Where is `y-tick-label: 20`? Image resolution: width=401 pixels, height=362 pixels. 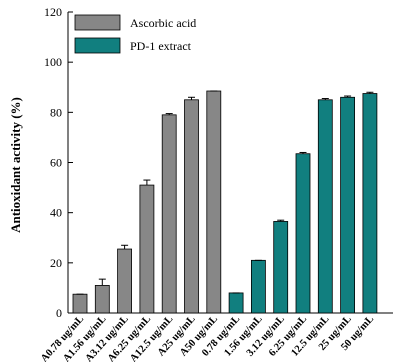 y-tick-label: 20 is located at coordinates (56, 263).